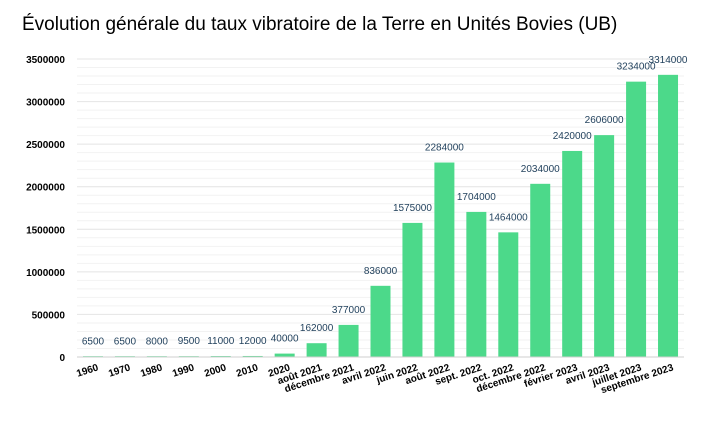  Describe the element at coordinates (45, 273) in the screenshot. I see `y-tick-label: 1000000` at that location.